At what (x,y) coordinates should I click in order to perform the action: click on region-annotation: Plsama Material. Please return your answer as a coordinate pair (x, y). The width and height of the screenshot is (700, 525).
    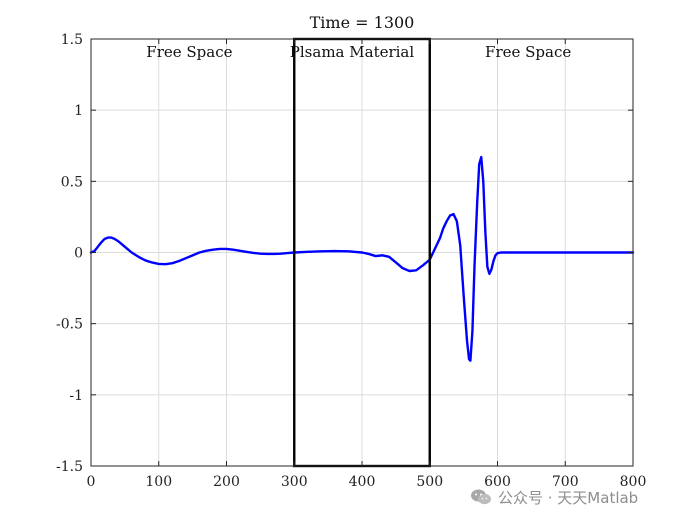
    Looking at the image, I should click on (352, 52).